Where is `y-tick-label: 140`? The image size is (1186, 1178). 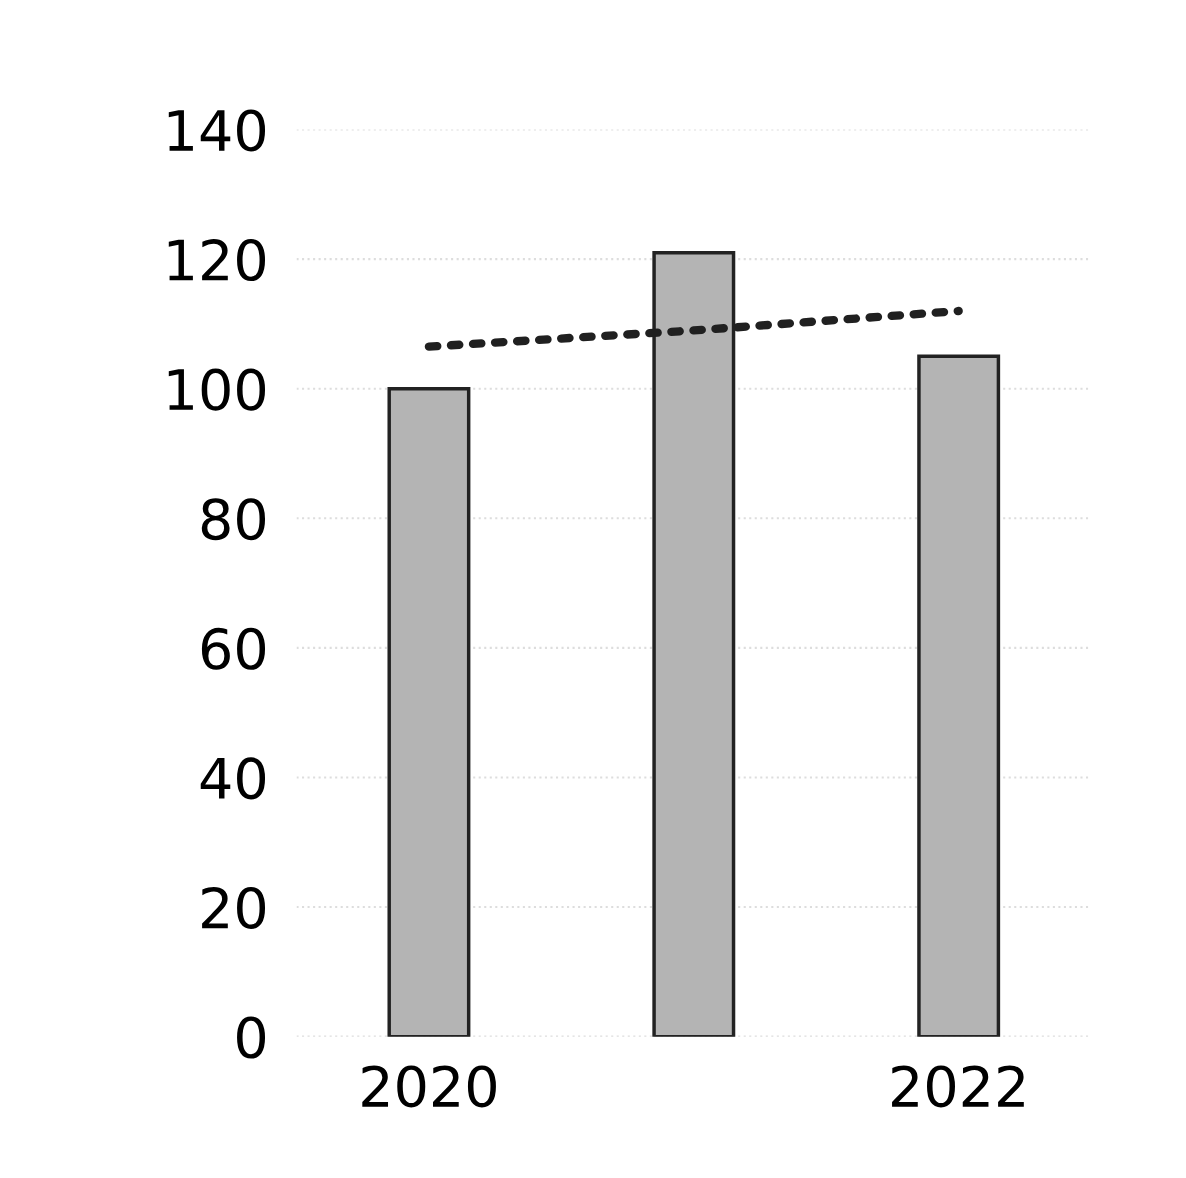
y-tick-label: 140 is located at coordinates (217, 130).